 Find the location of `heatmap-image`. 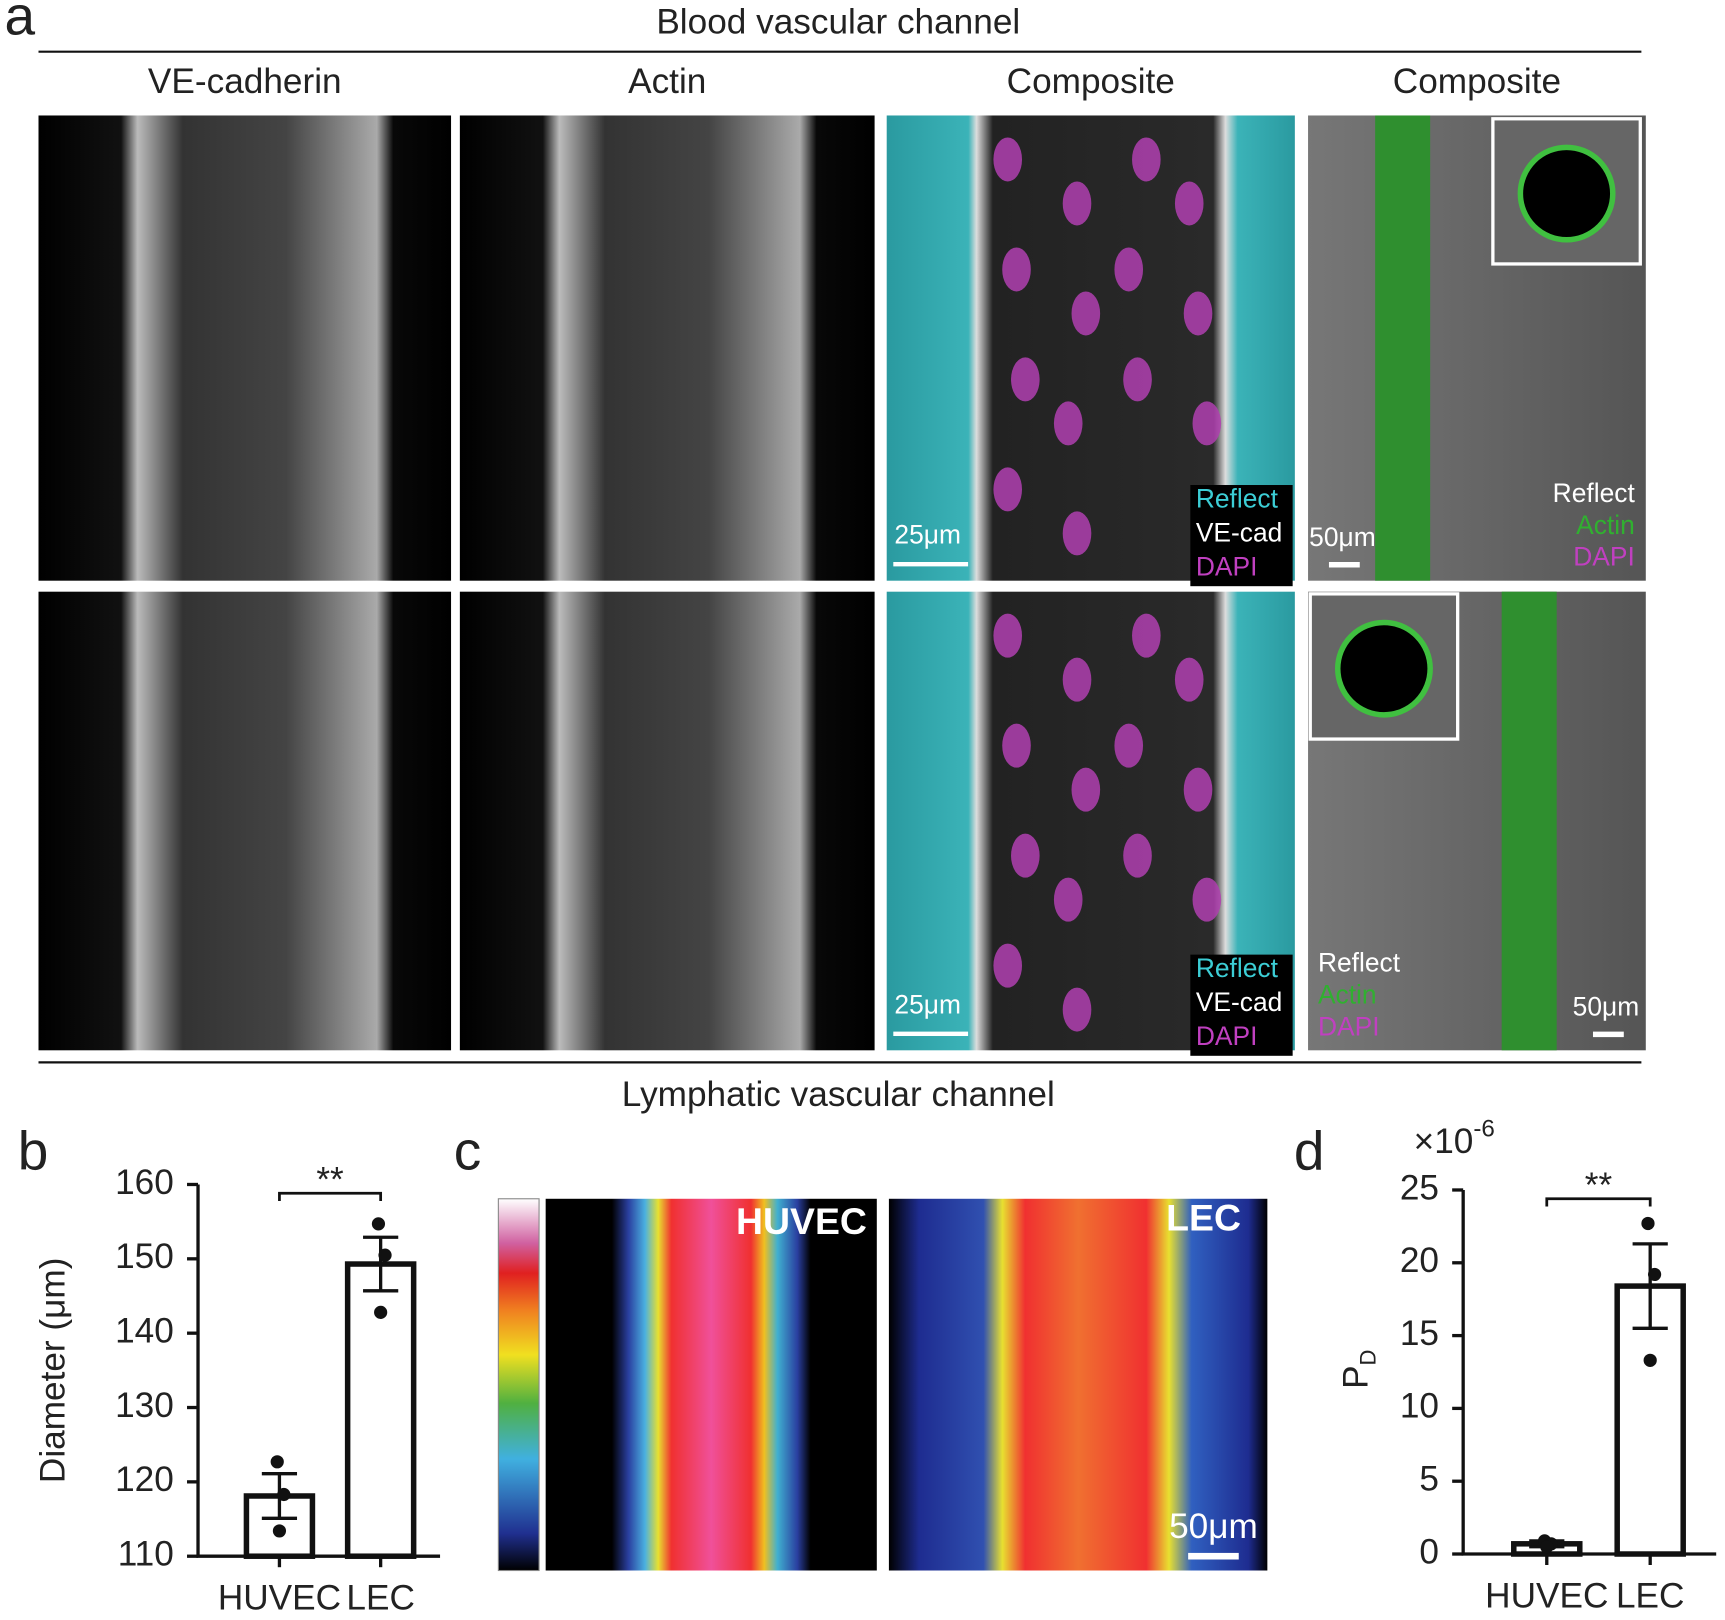

heatmap-image is located at coordinates (1078, 1384).